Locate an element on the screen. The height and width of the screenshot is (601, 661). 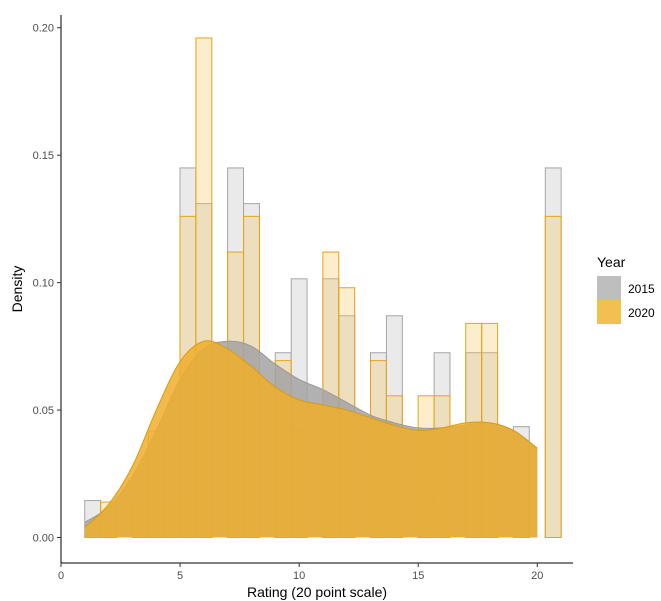
y-axis-title: Density is located at coordinates (17, 289).